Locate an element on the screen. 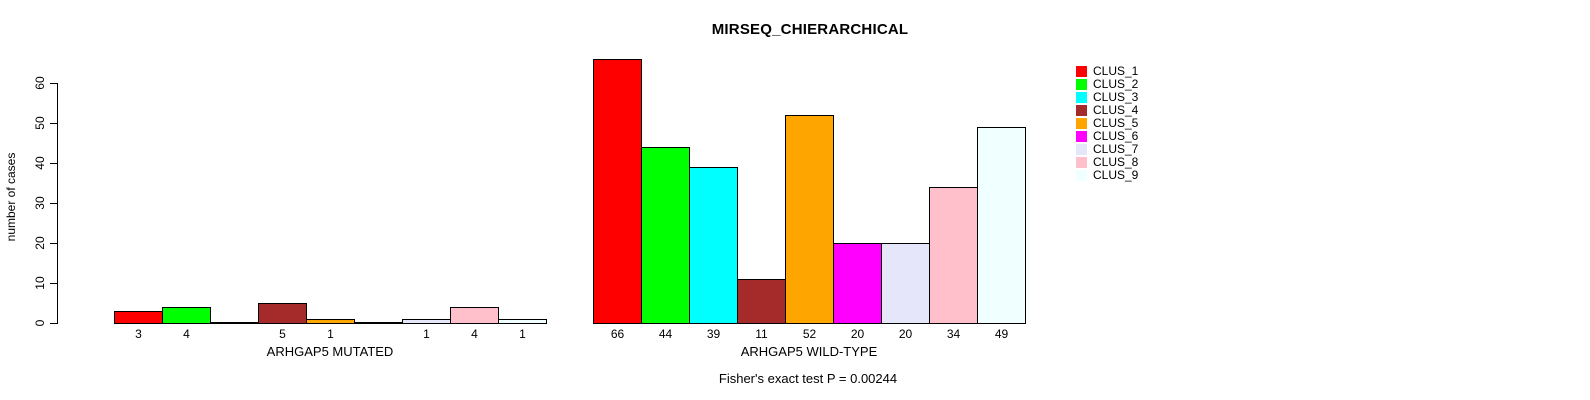  bar-value-label: 5 is located at coordinates (282, 334).